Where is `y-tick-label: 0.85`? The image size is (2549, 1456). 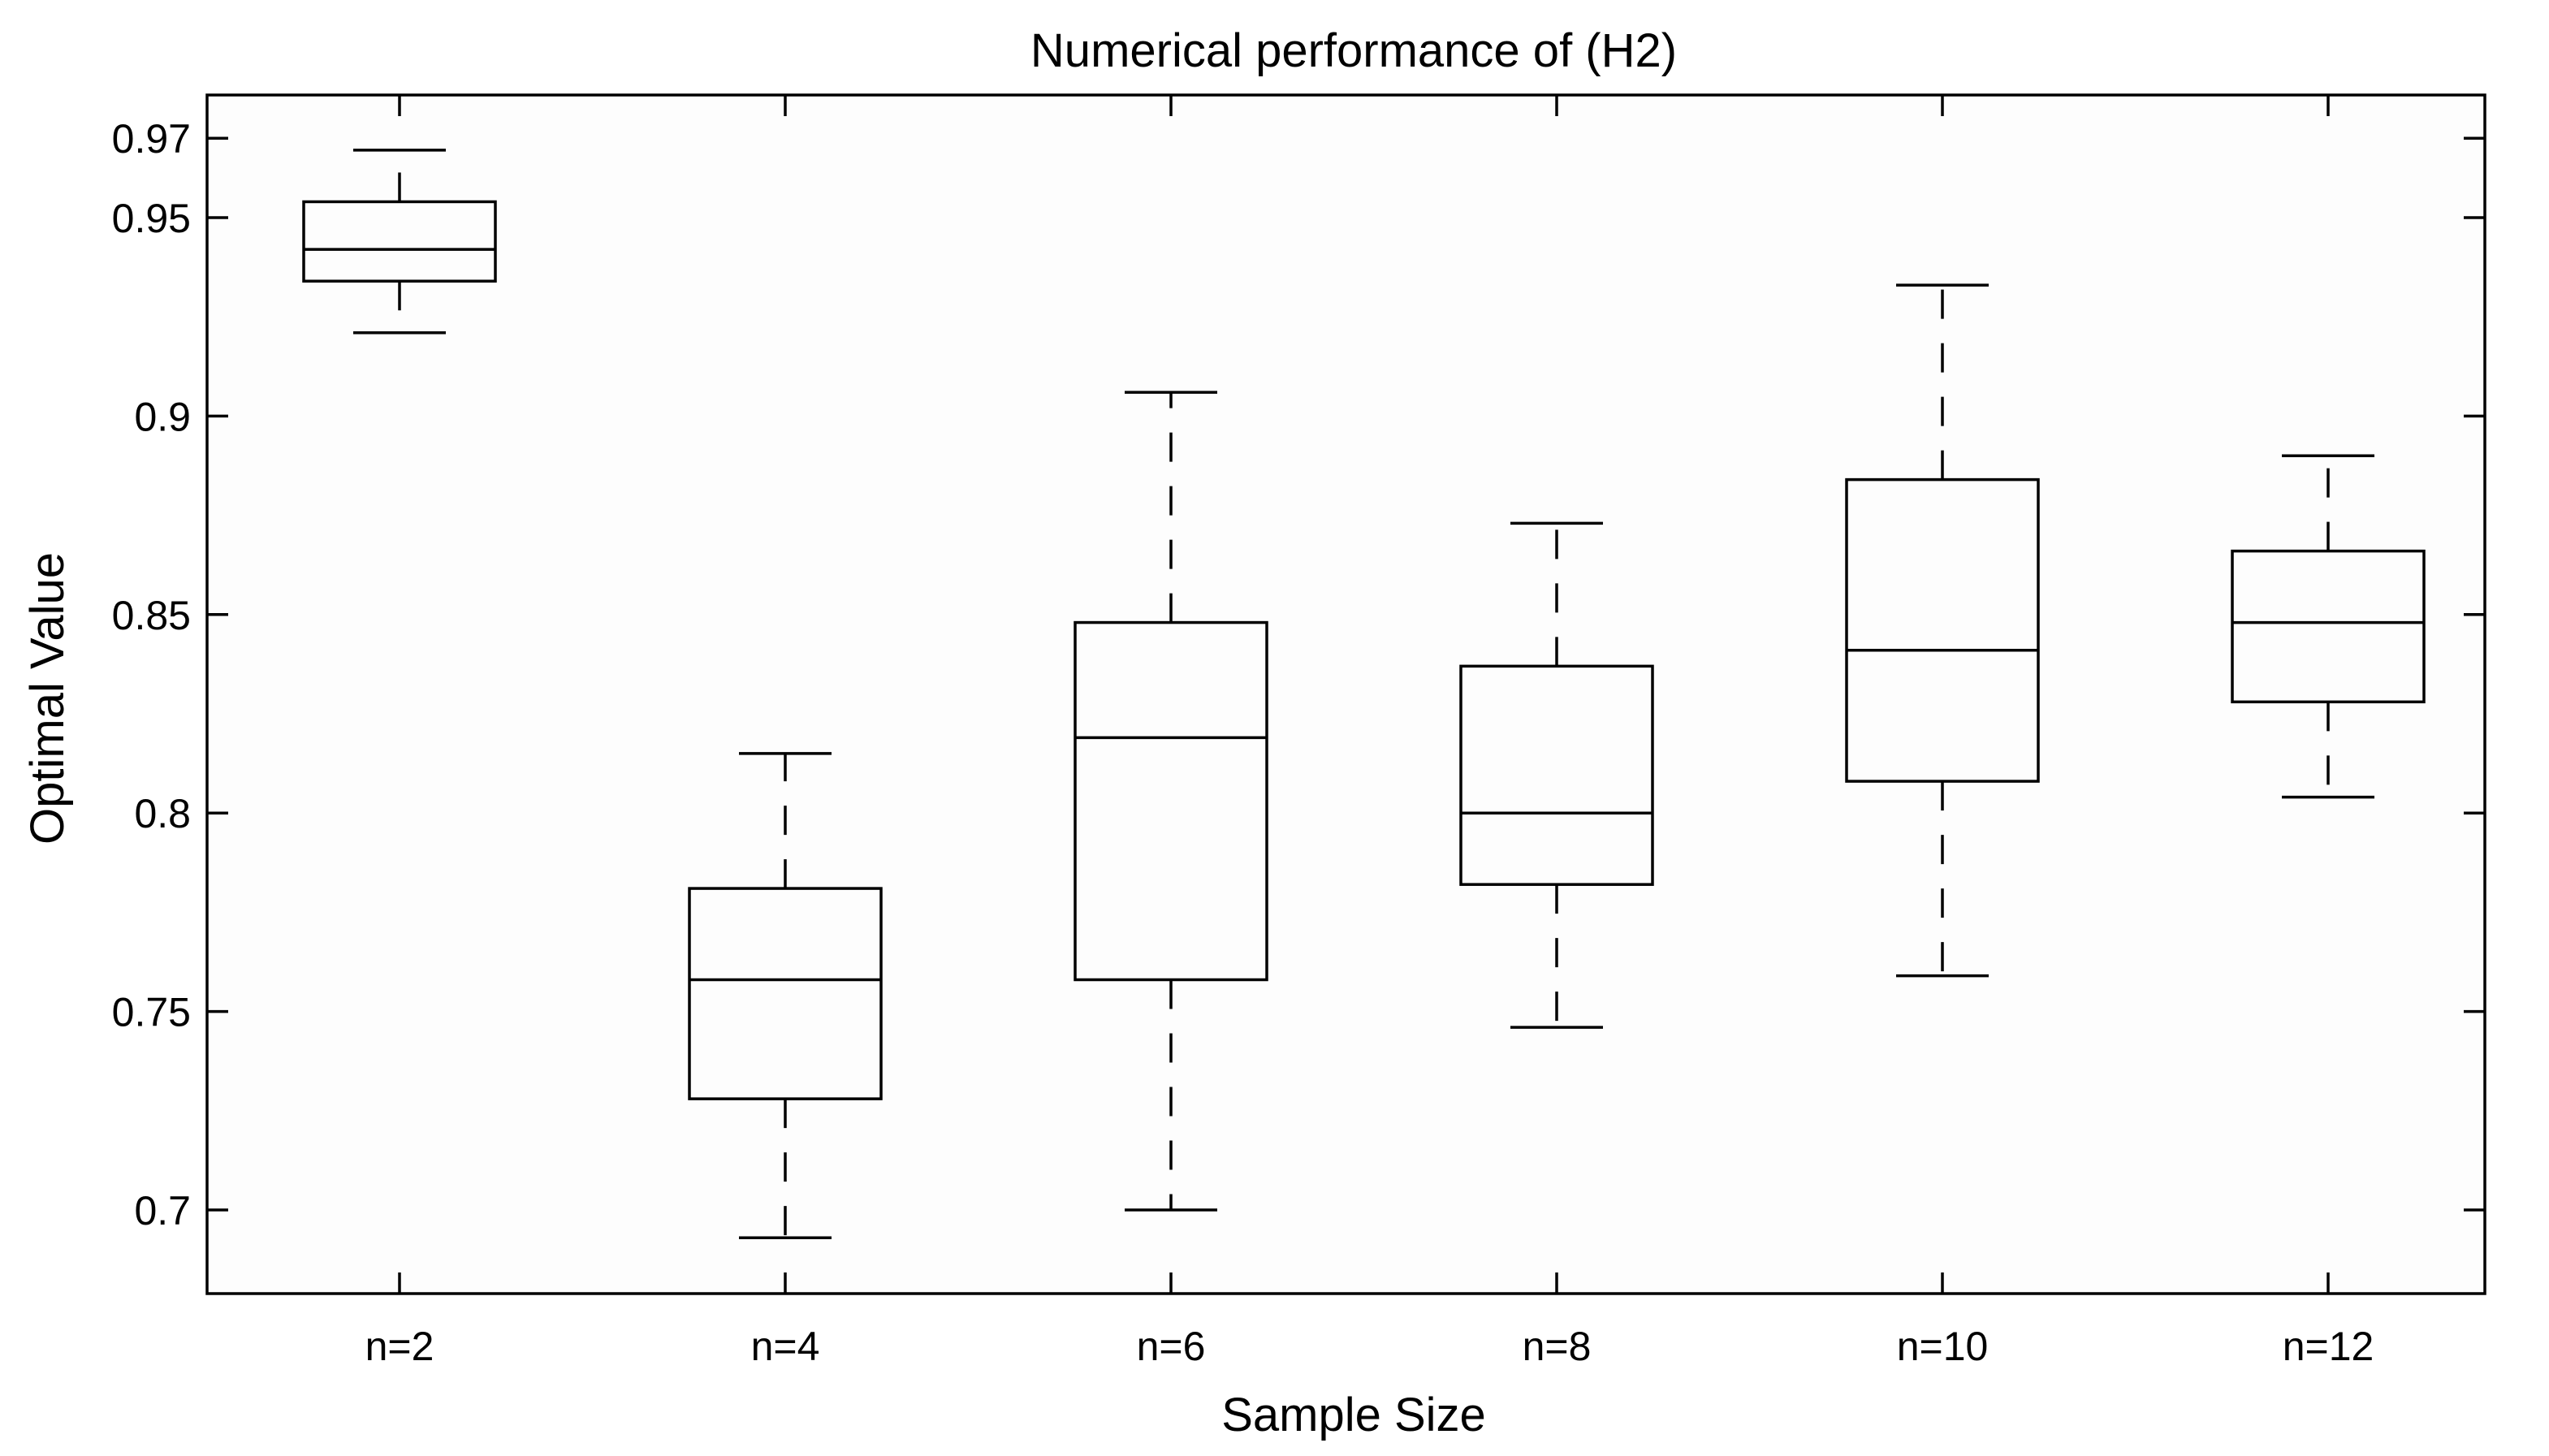
y-tick-label: 0.85 is located at coordinates (151, 615).